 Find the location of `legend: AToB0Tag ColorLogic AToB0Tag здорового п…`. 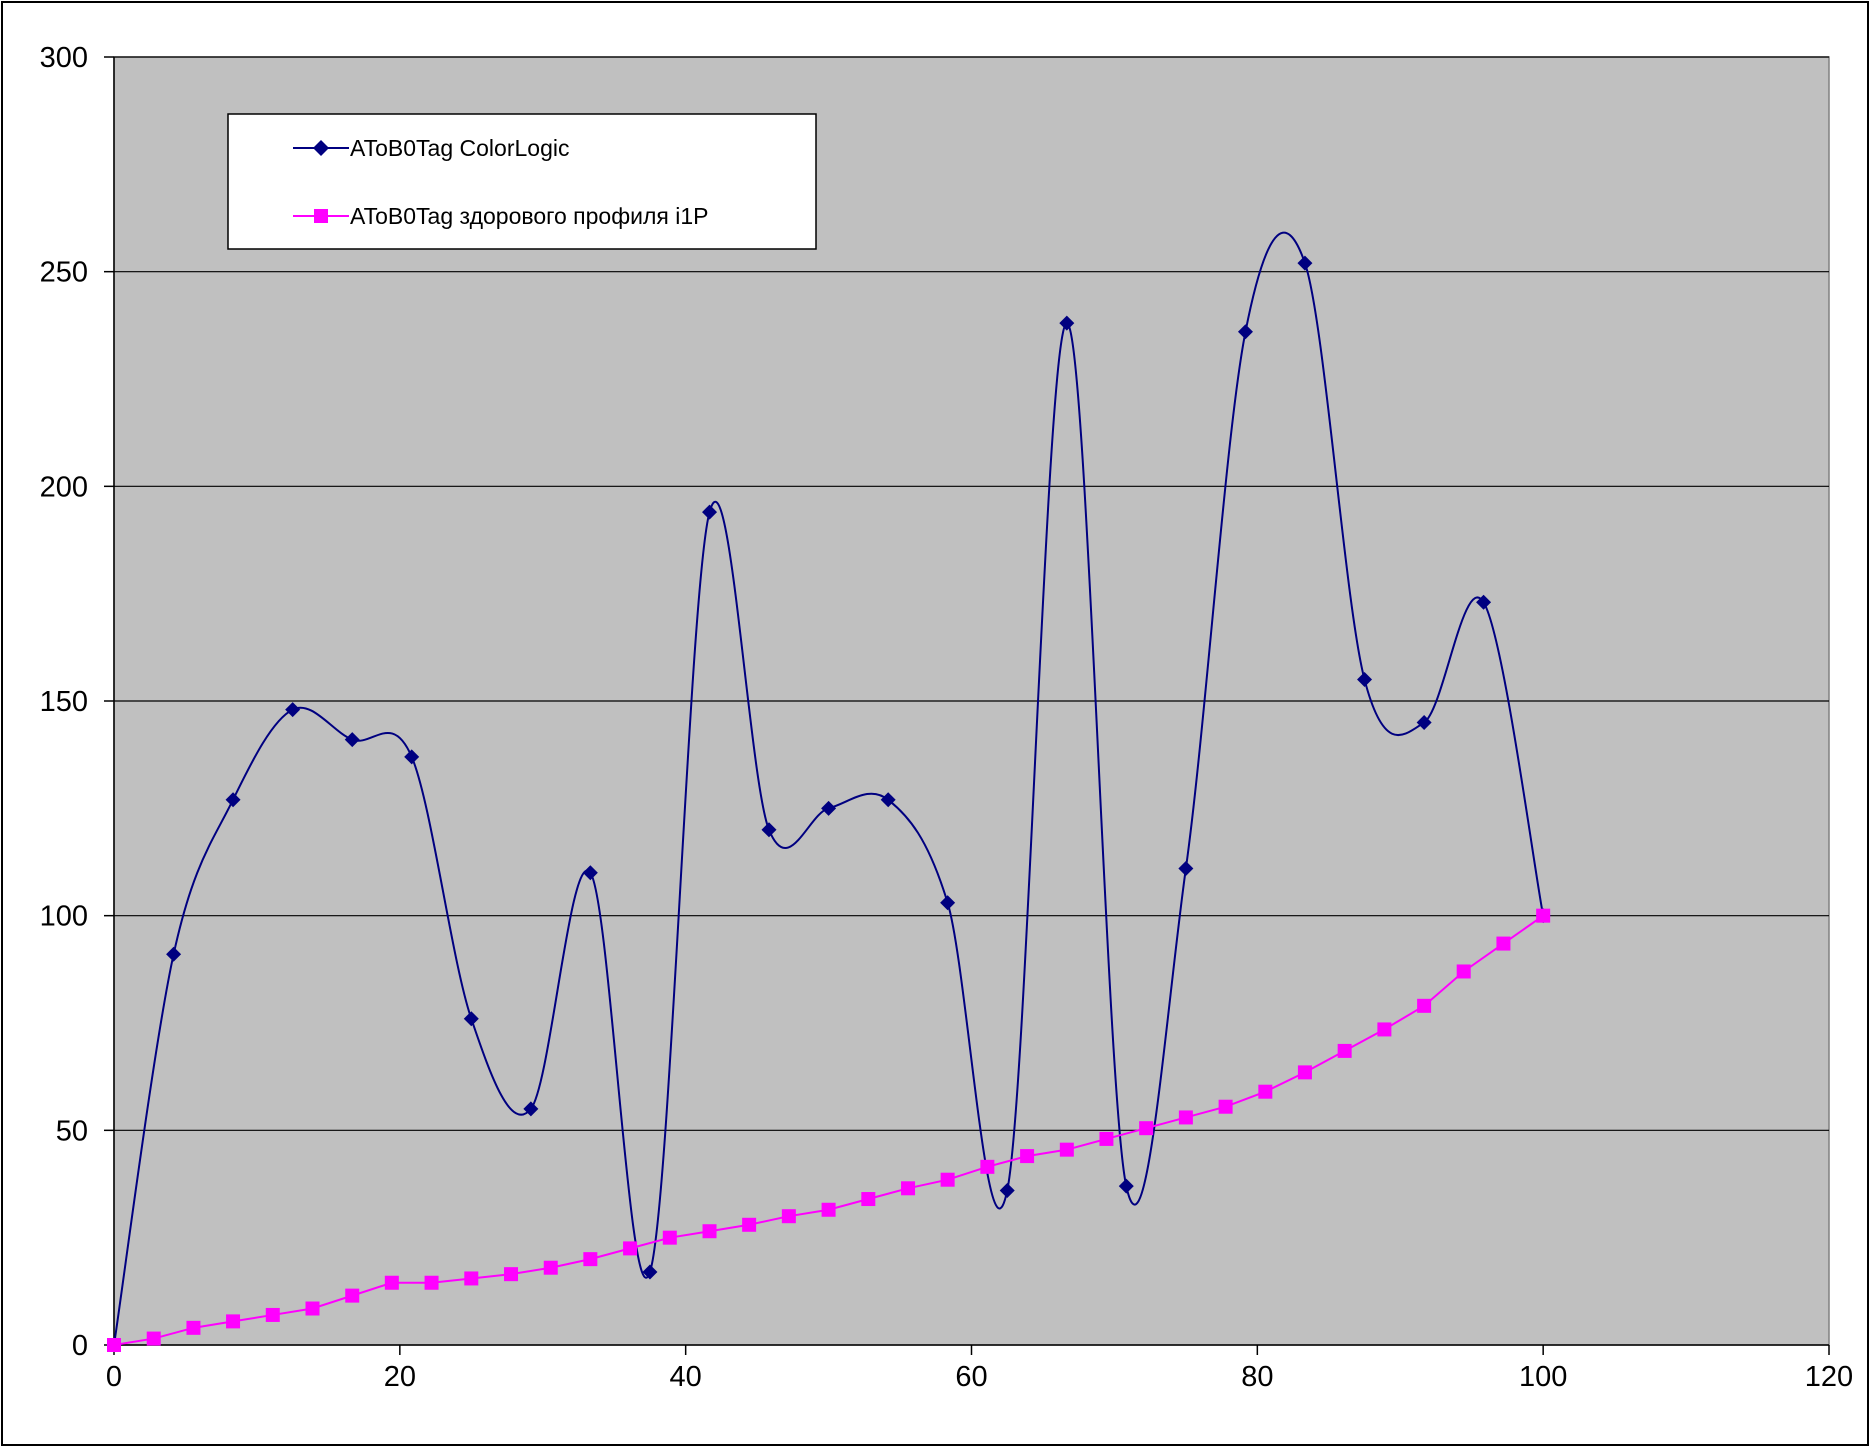

legend: AToB0Tag ColorLogic AToB0Tag здорового п… is located at coordinates (522, 181).